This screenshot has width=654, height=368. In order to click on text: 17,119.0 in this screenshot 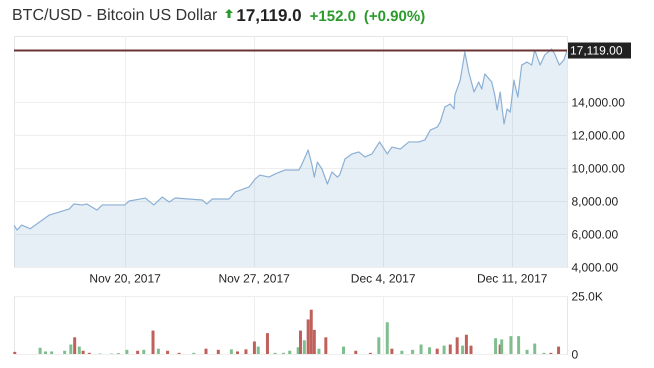, I will do `click(269, 15)`.